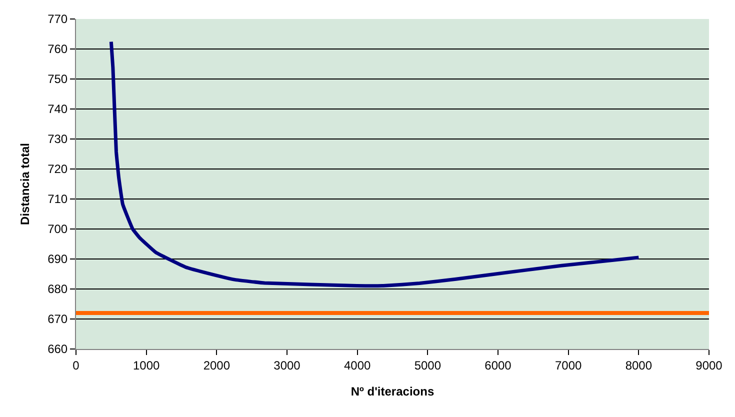 This screenshot has height=417, width=735. Describe the element at coordinates (216, 365) in the screenshot. I see `x-tick-label: 2000` at that location.